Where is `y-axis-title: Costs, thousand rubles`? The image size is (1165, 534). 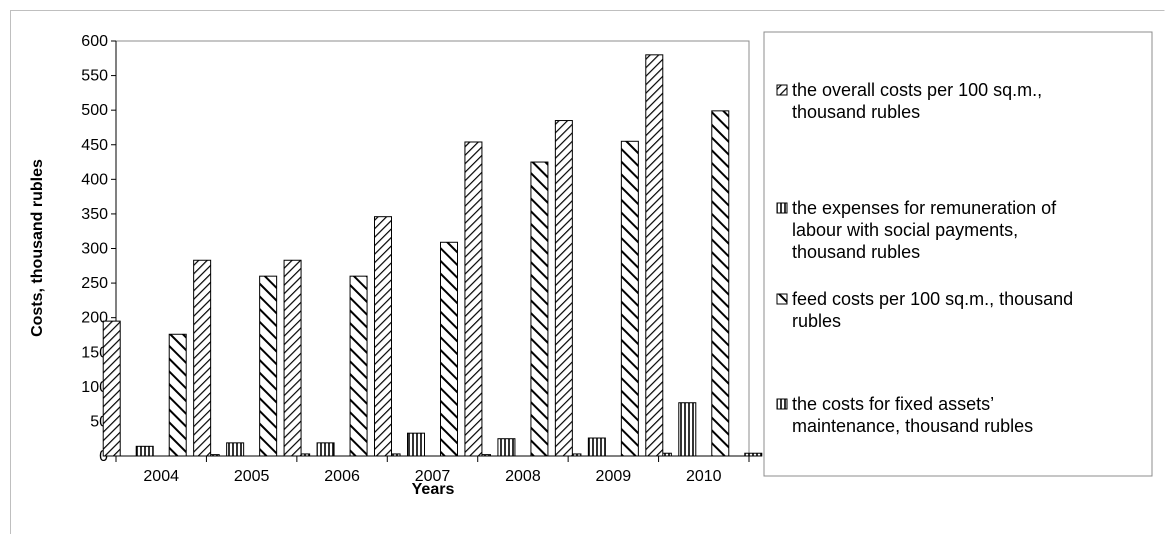 y-axis-title: Costs, thousand rubles is located at coordinates (37, 248).